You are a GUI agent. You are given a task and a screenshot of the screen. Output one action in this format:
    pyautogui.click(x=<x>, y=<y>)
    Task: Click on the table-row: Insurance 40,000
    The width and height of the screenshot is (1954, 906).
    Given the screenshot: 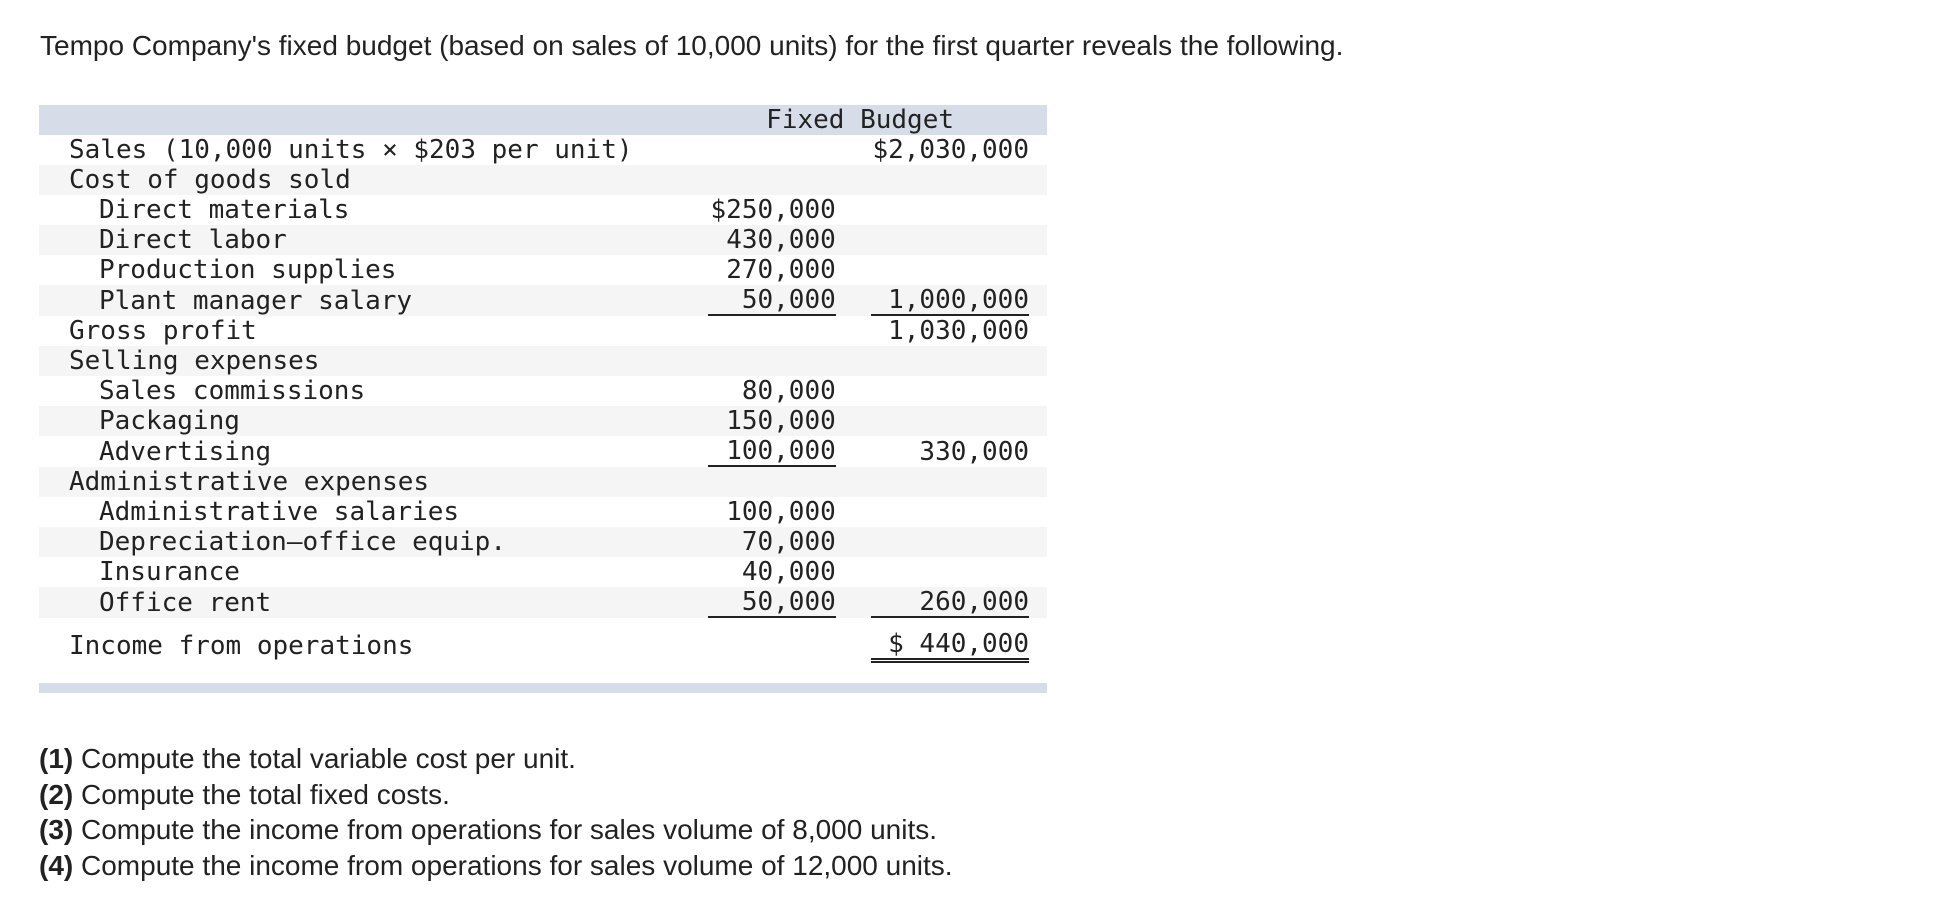 What is the action you would take?
    pyautogui.click(x=543, y=572)
    